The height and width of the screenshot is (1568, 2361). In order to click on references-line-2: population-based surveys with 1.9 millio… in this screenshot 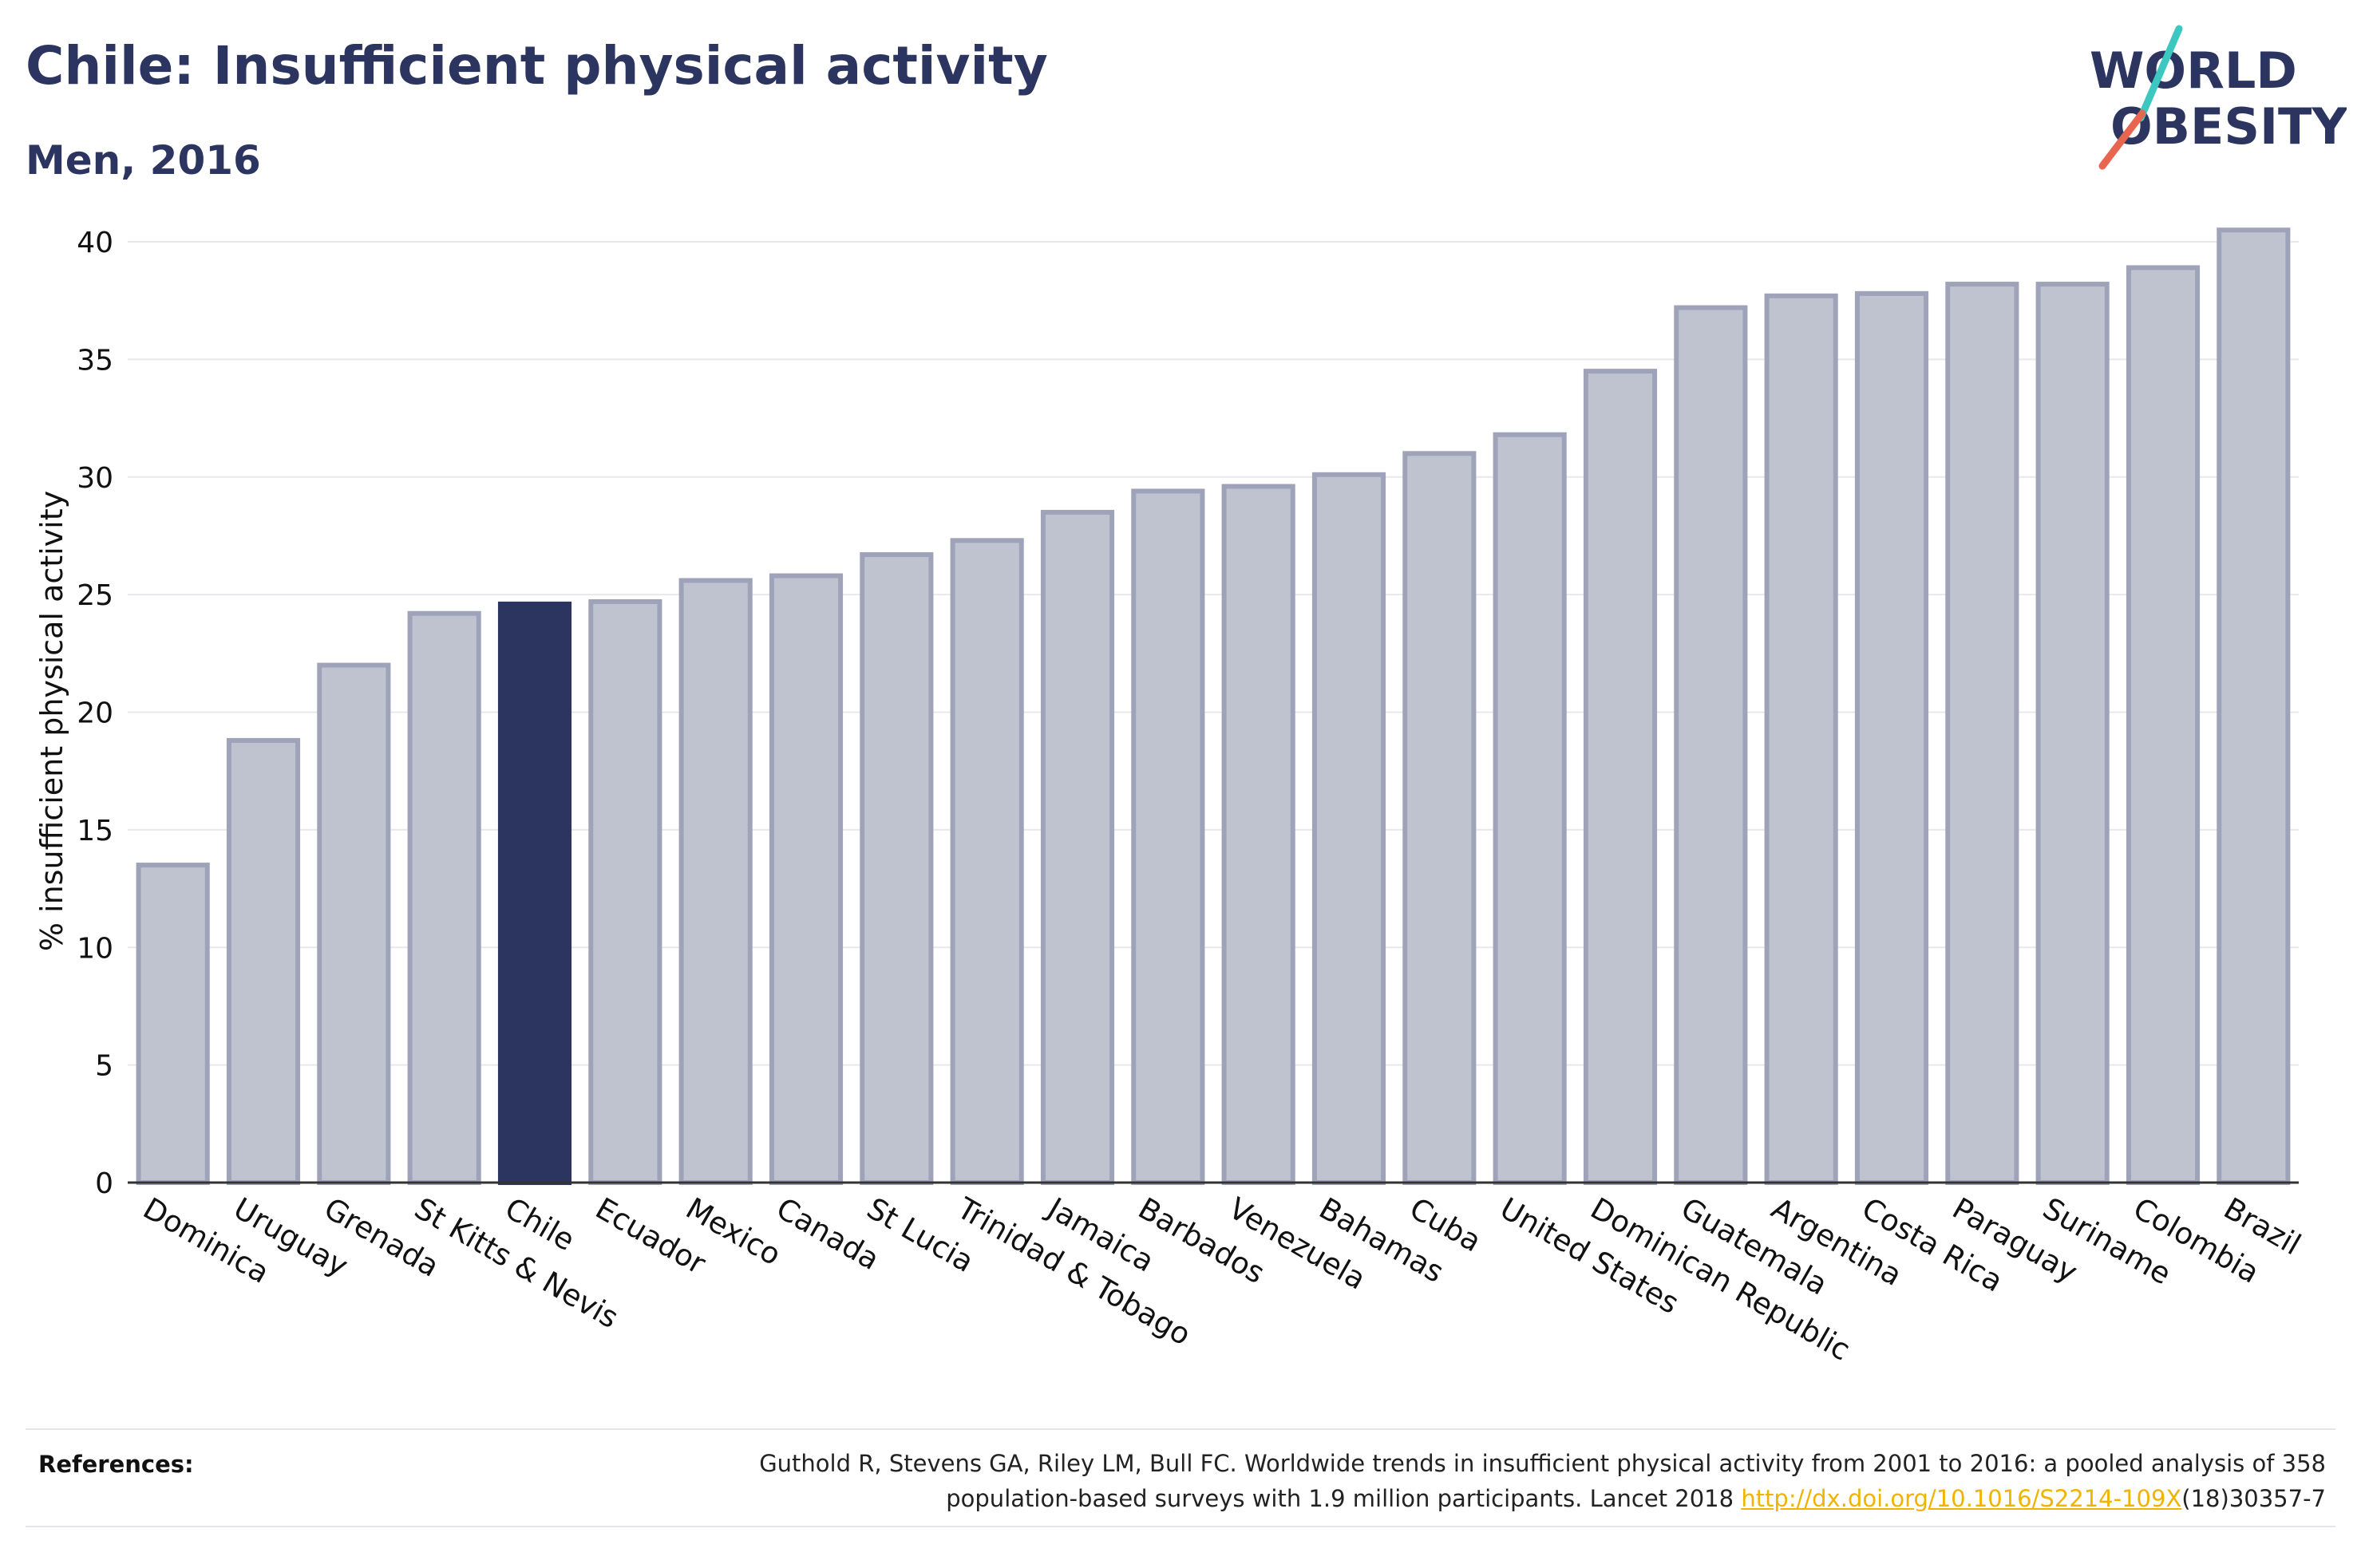, I will do `click(1344, 1498)`.